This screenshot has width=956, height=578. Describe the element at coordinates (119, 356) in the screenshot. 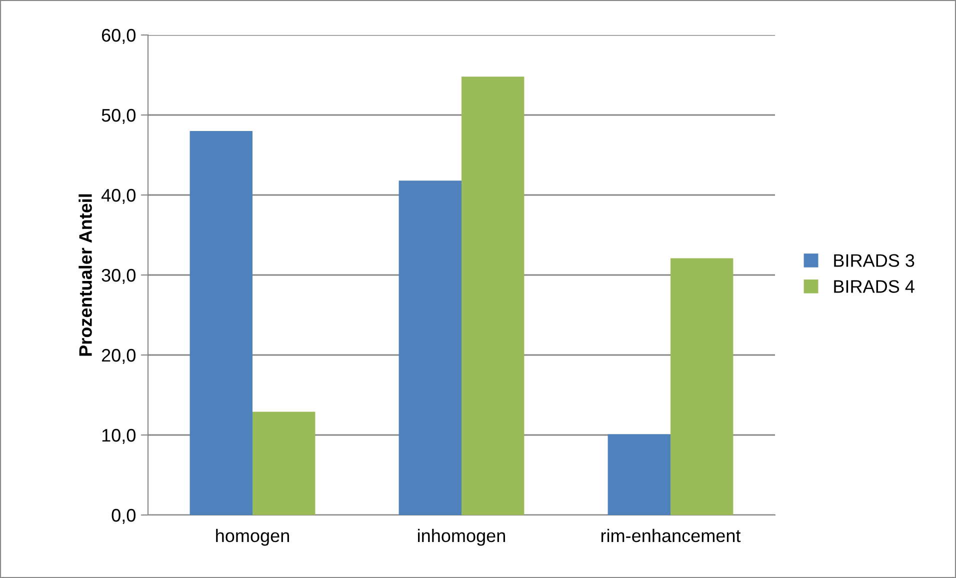

I see `y-tick-label: 20,0` at that location.